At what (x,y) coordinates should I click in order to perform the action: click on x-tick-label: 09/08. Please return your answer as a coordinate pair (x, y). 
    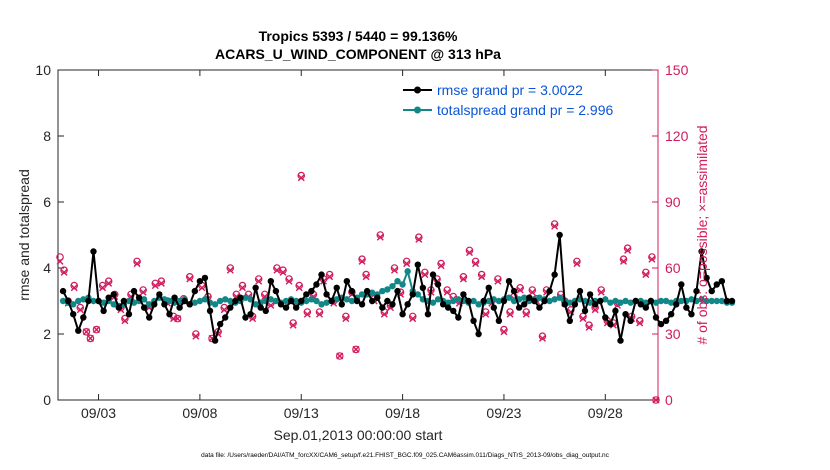
    Looking at the image, I should click on (199, 413).